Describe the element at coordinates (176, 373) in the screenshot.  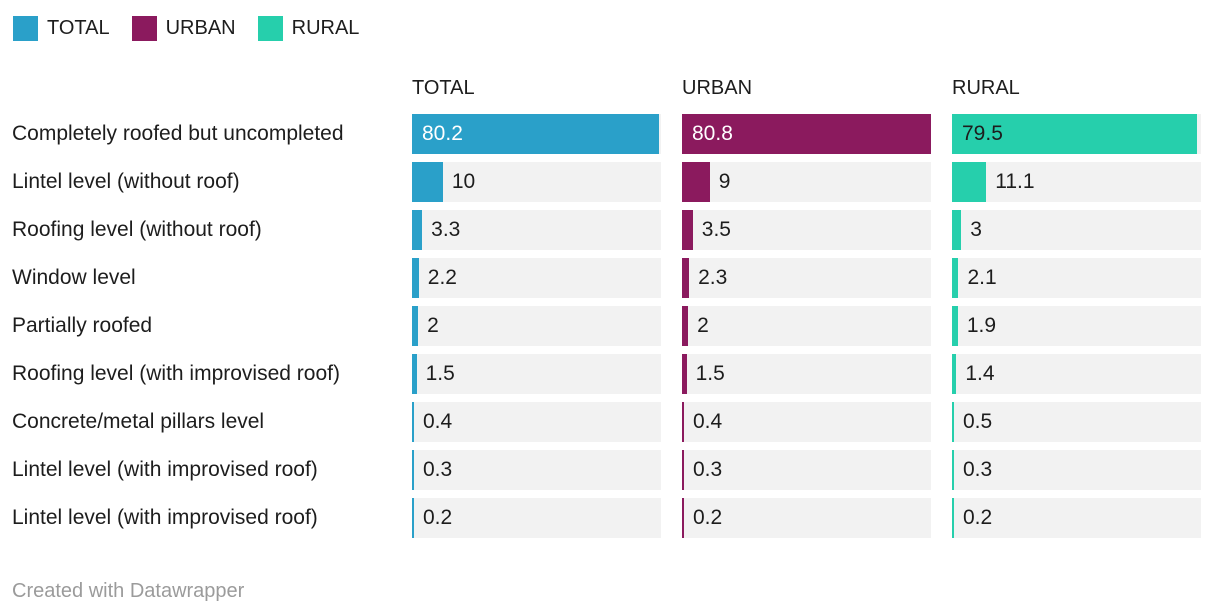
I see `row-label: Roofing level (with improvised roof)` at that location.